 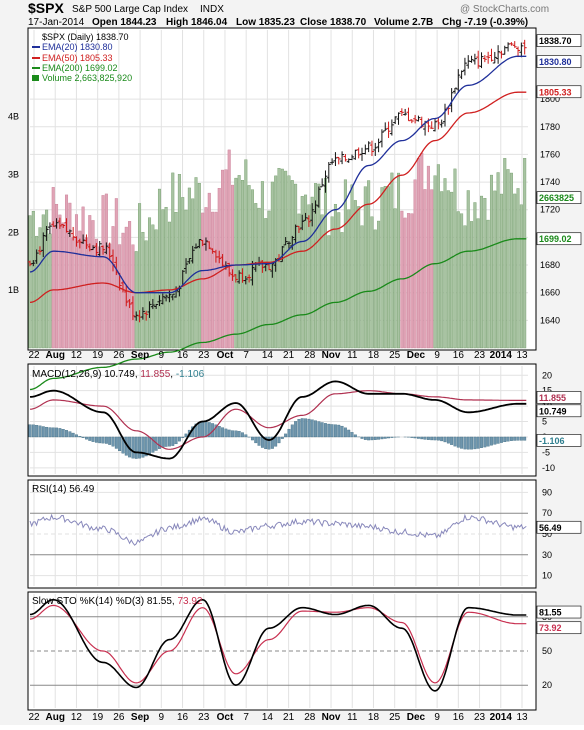 I want to click on tag-macd-signal: 11.855, so click(x=559, y=397).